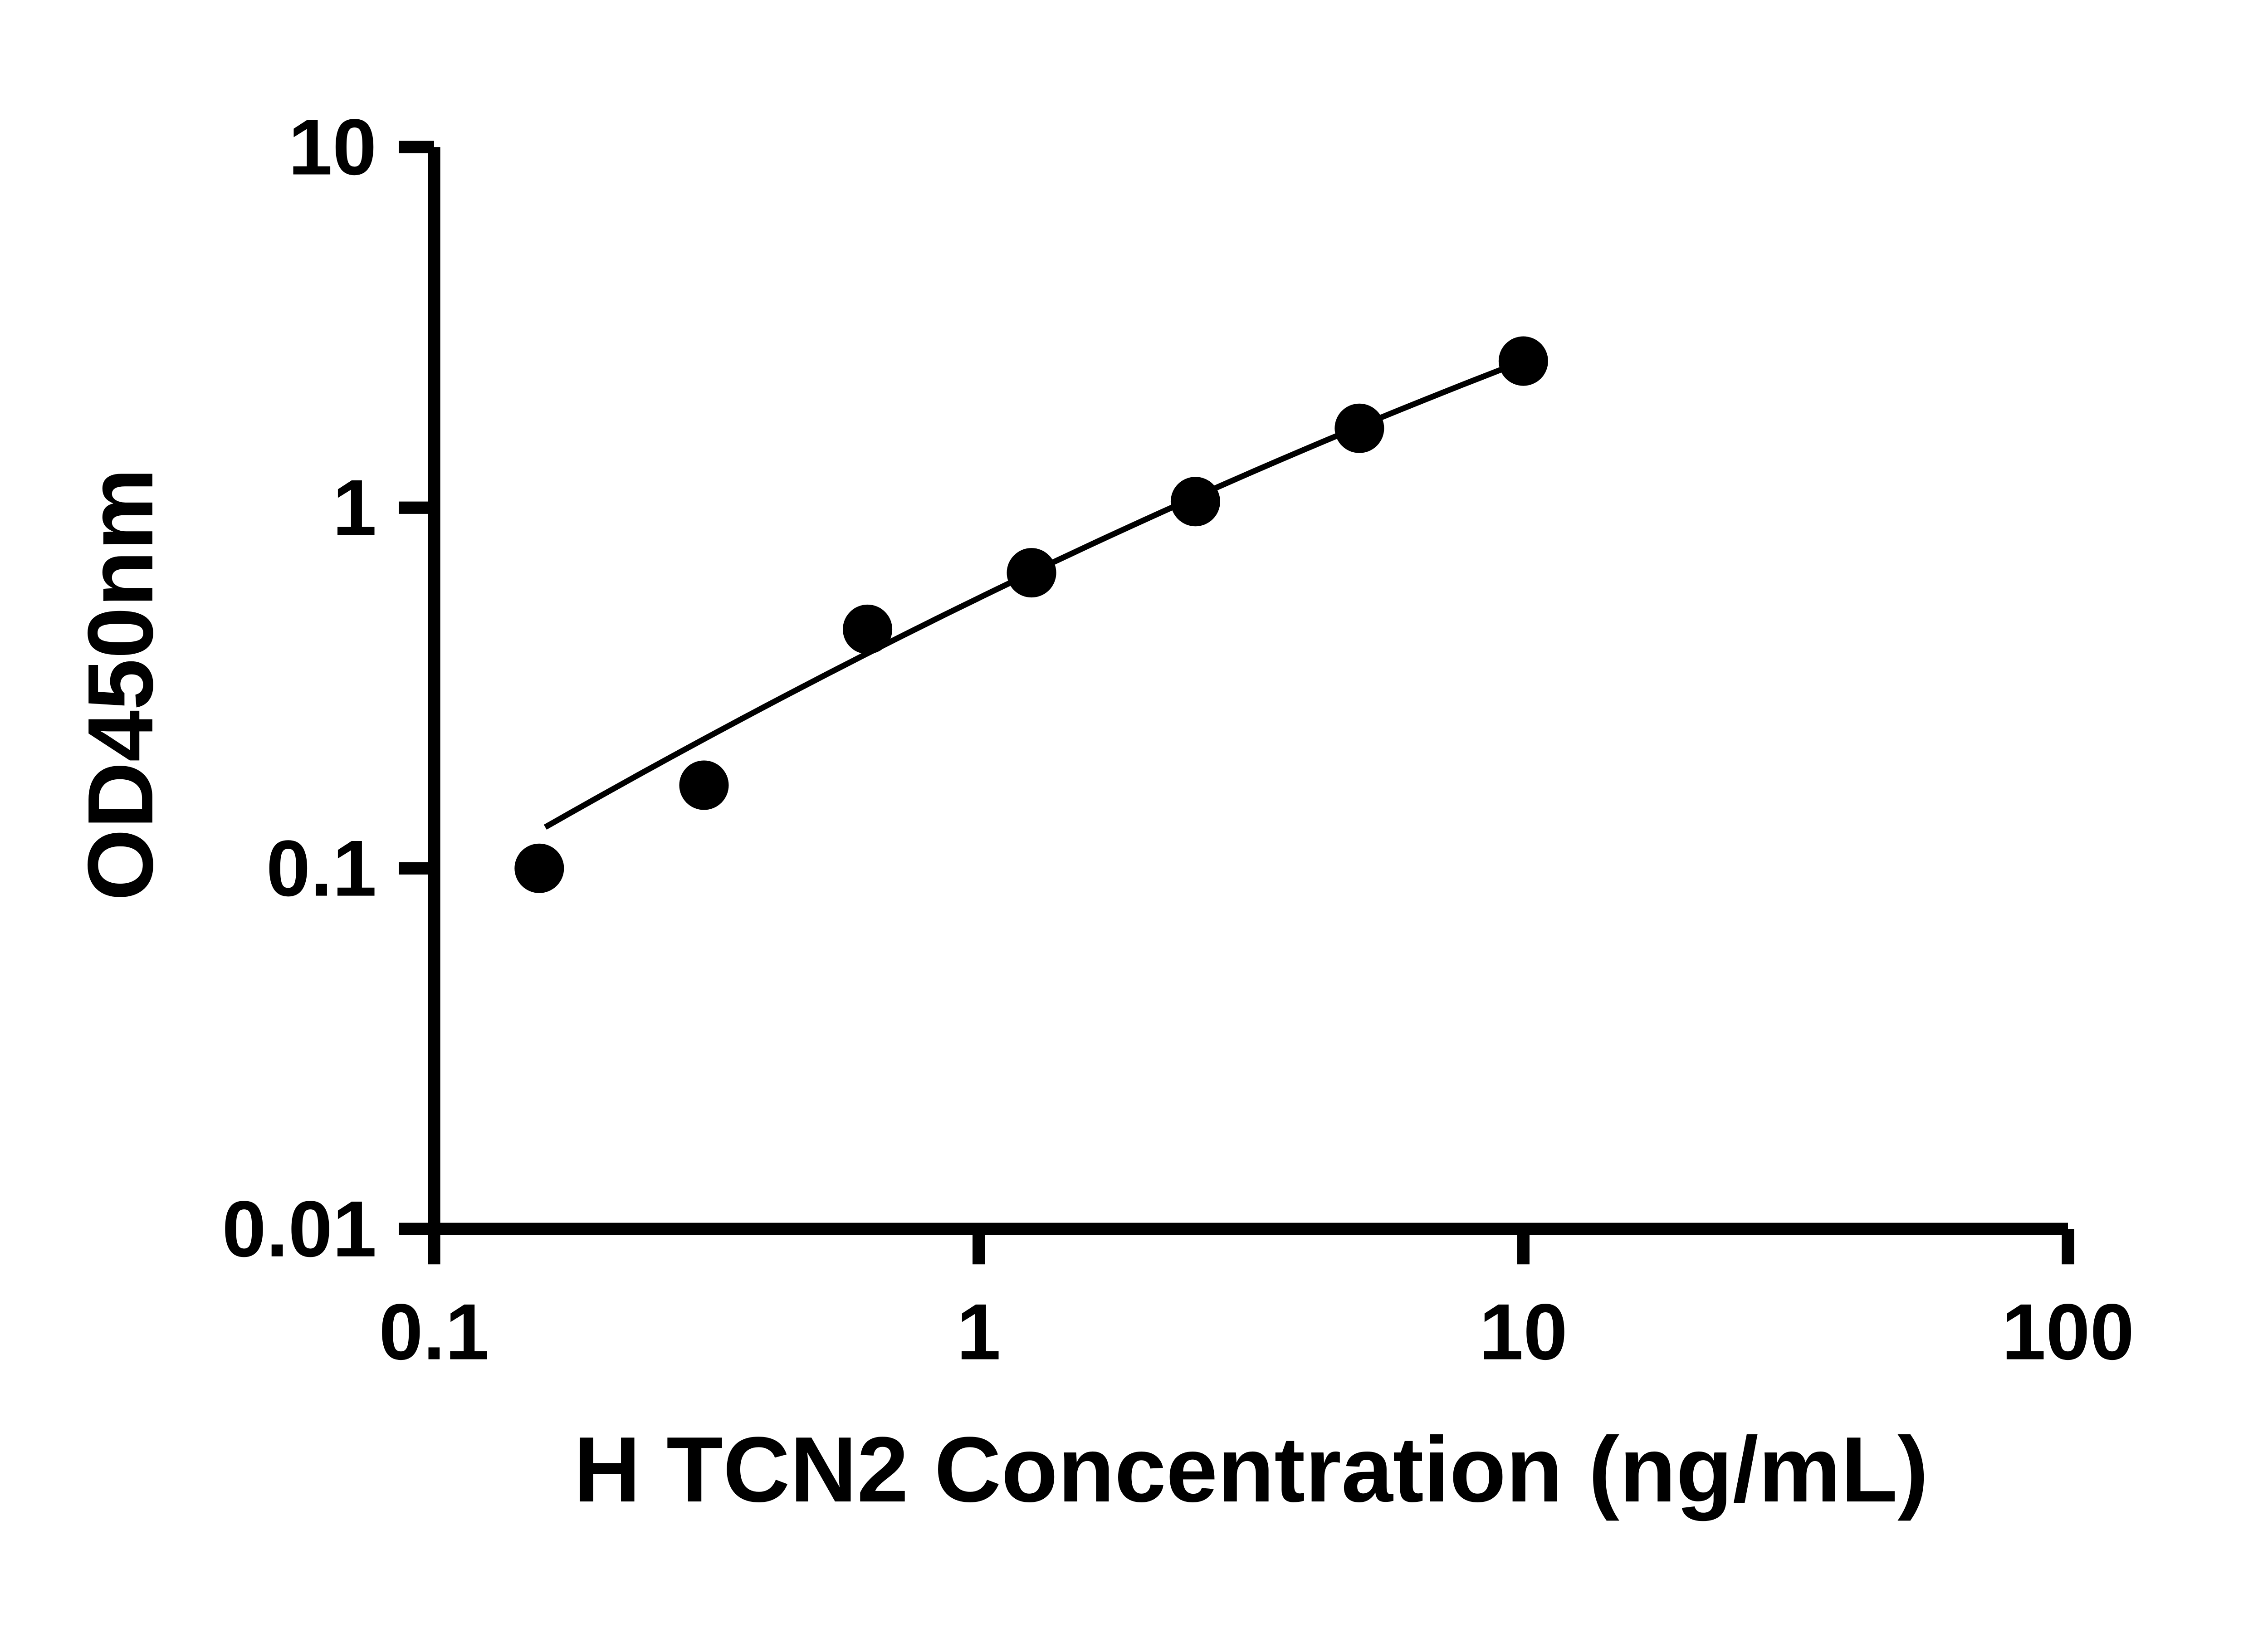 Image resolution: width=2268 pixels, height=1633 pixels. Describe the element at coordinates (1251, 1469) in the screenshot. I see `x-axis-title: H TCN2 Concentration (ng/mL)` at that location.